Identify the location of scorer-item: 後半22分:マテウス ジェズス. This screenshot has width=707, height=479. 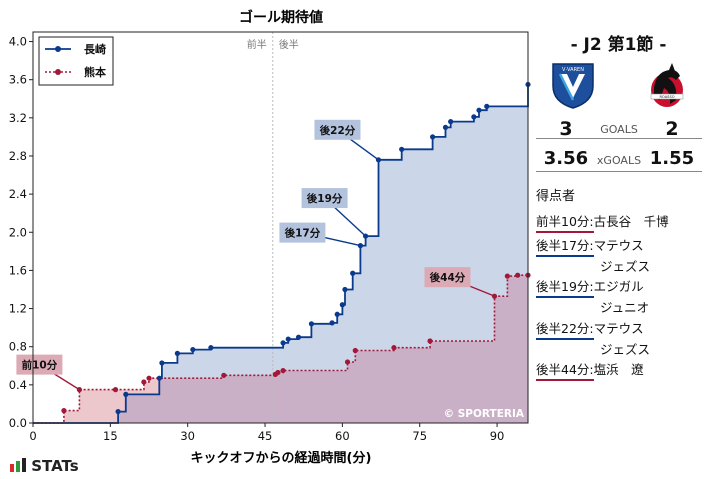
(593, 337).